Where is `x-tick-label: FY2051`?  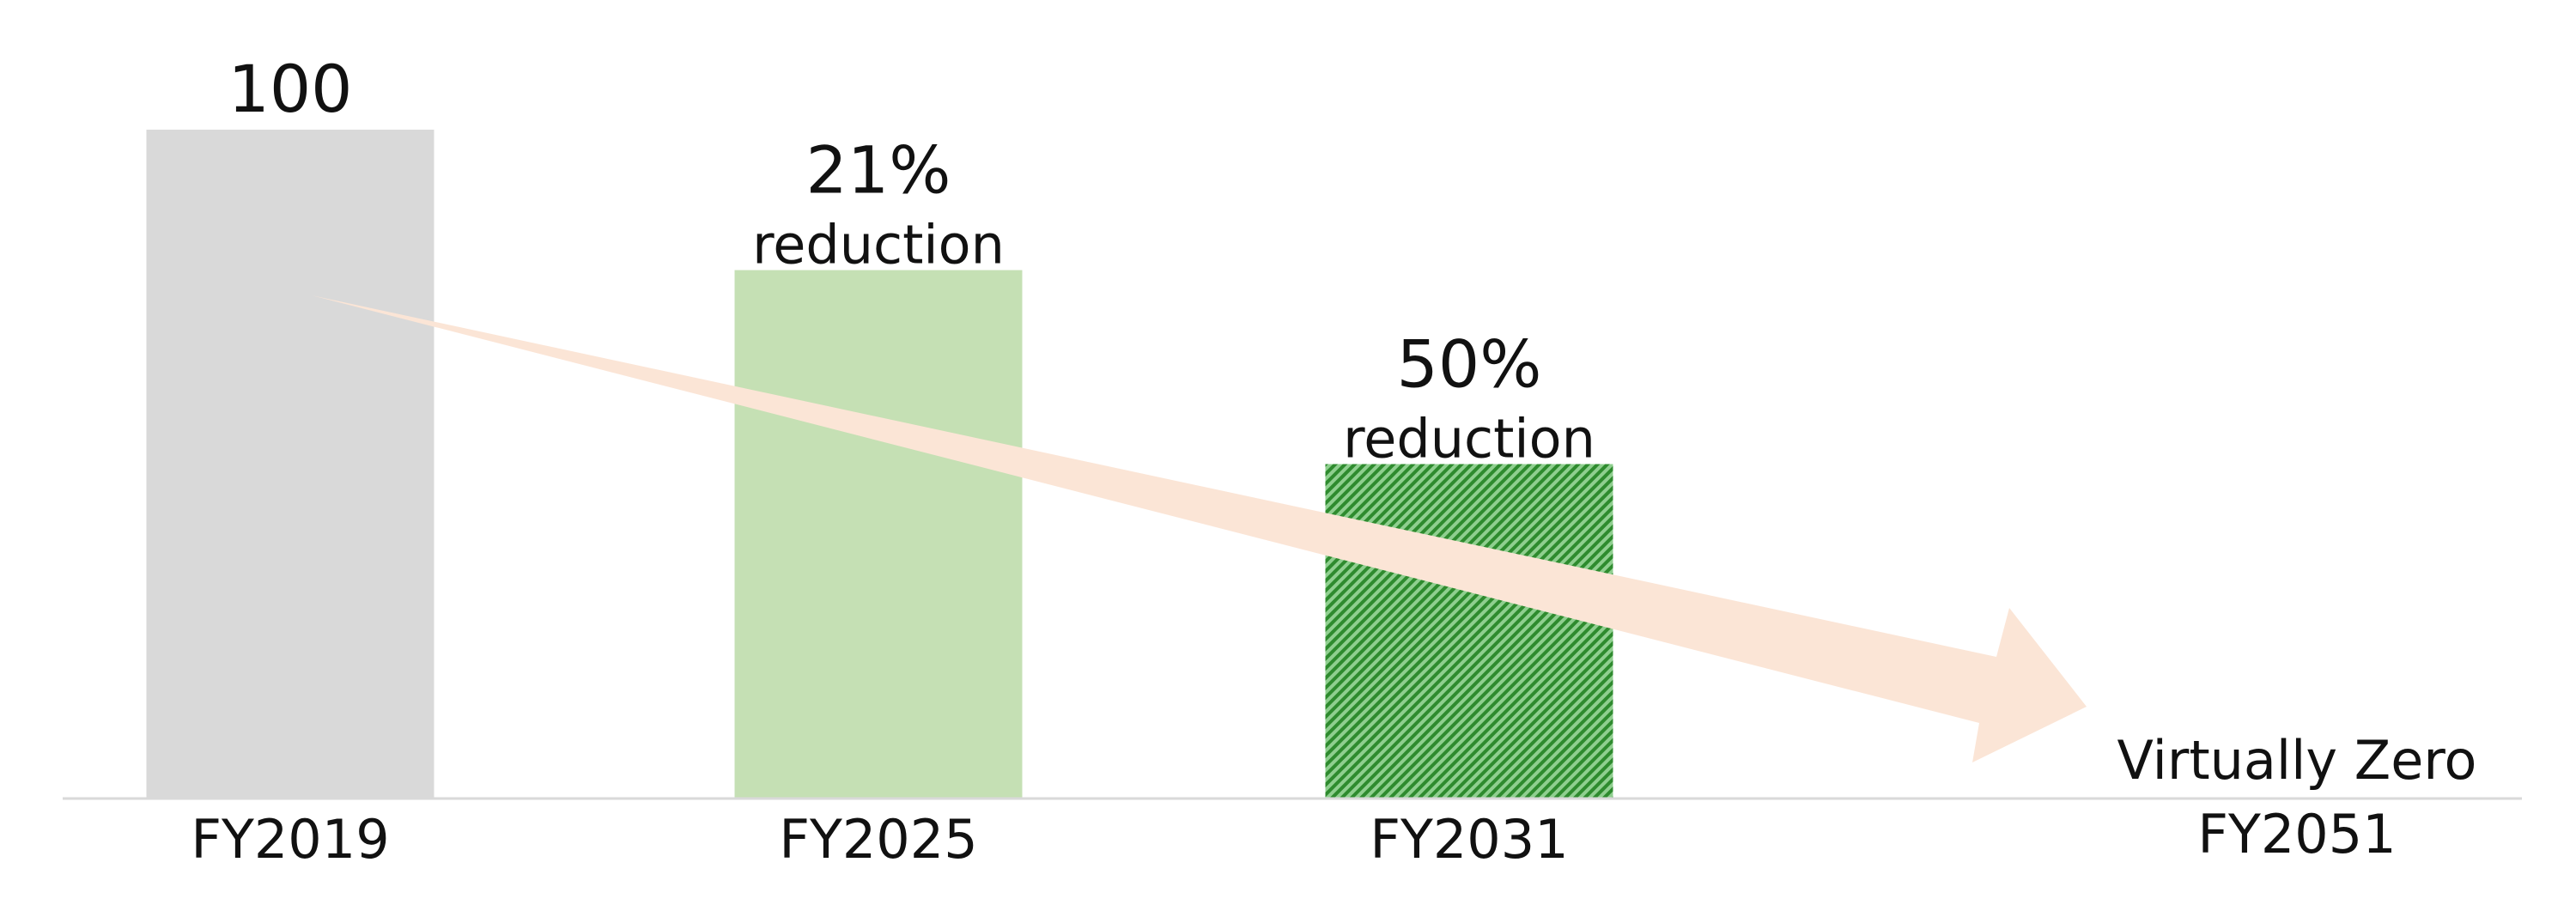 x-tick-label: FY2051 is located at coordinates (2296, 834).